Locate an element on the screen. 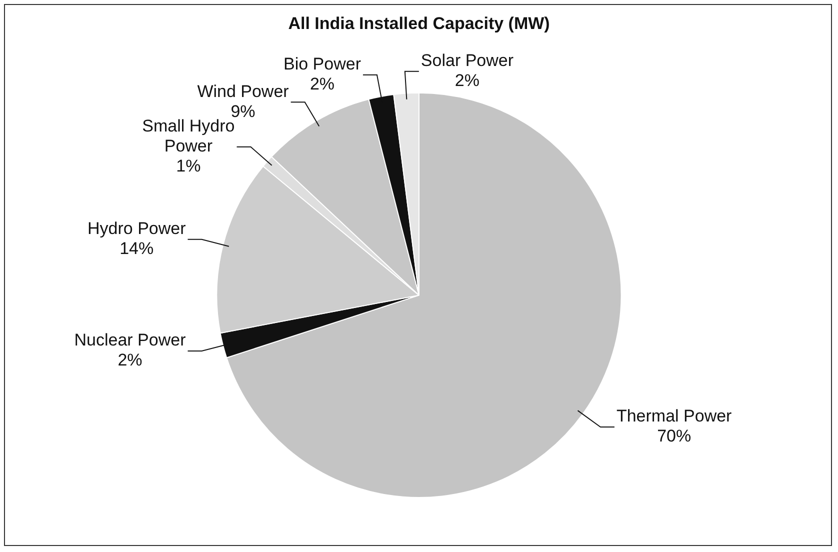  data-label: 14% is located at coordinates (137, 248).